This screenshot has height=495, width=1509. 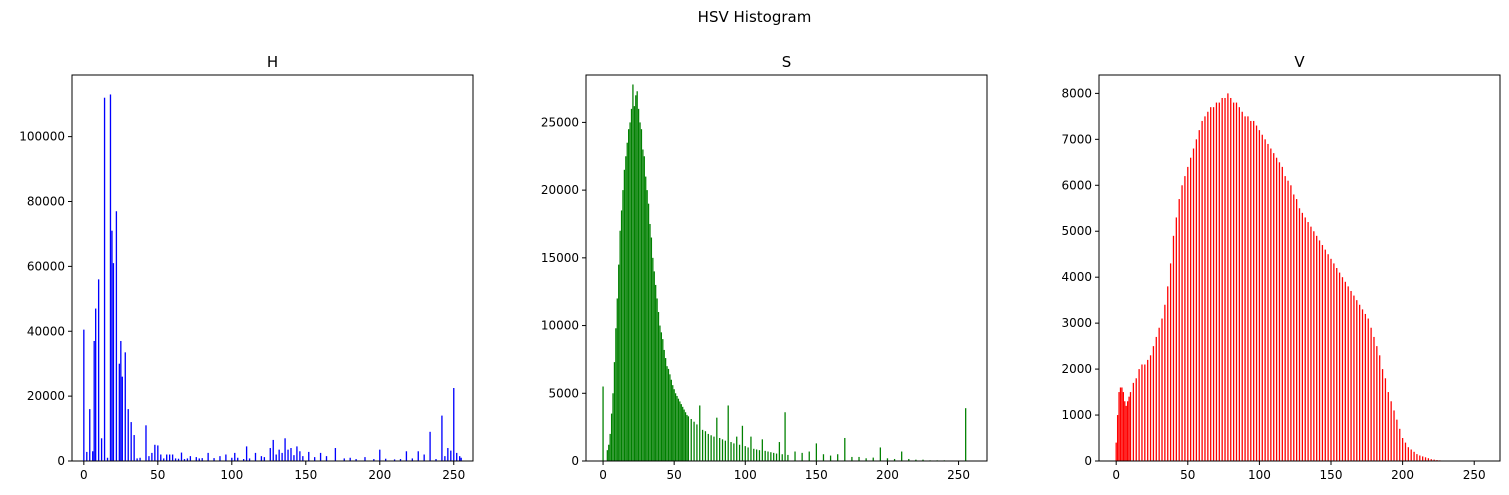 I want to click on y-tick-label: 5000, so click(x=1076, y=231).